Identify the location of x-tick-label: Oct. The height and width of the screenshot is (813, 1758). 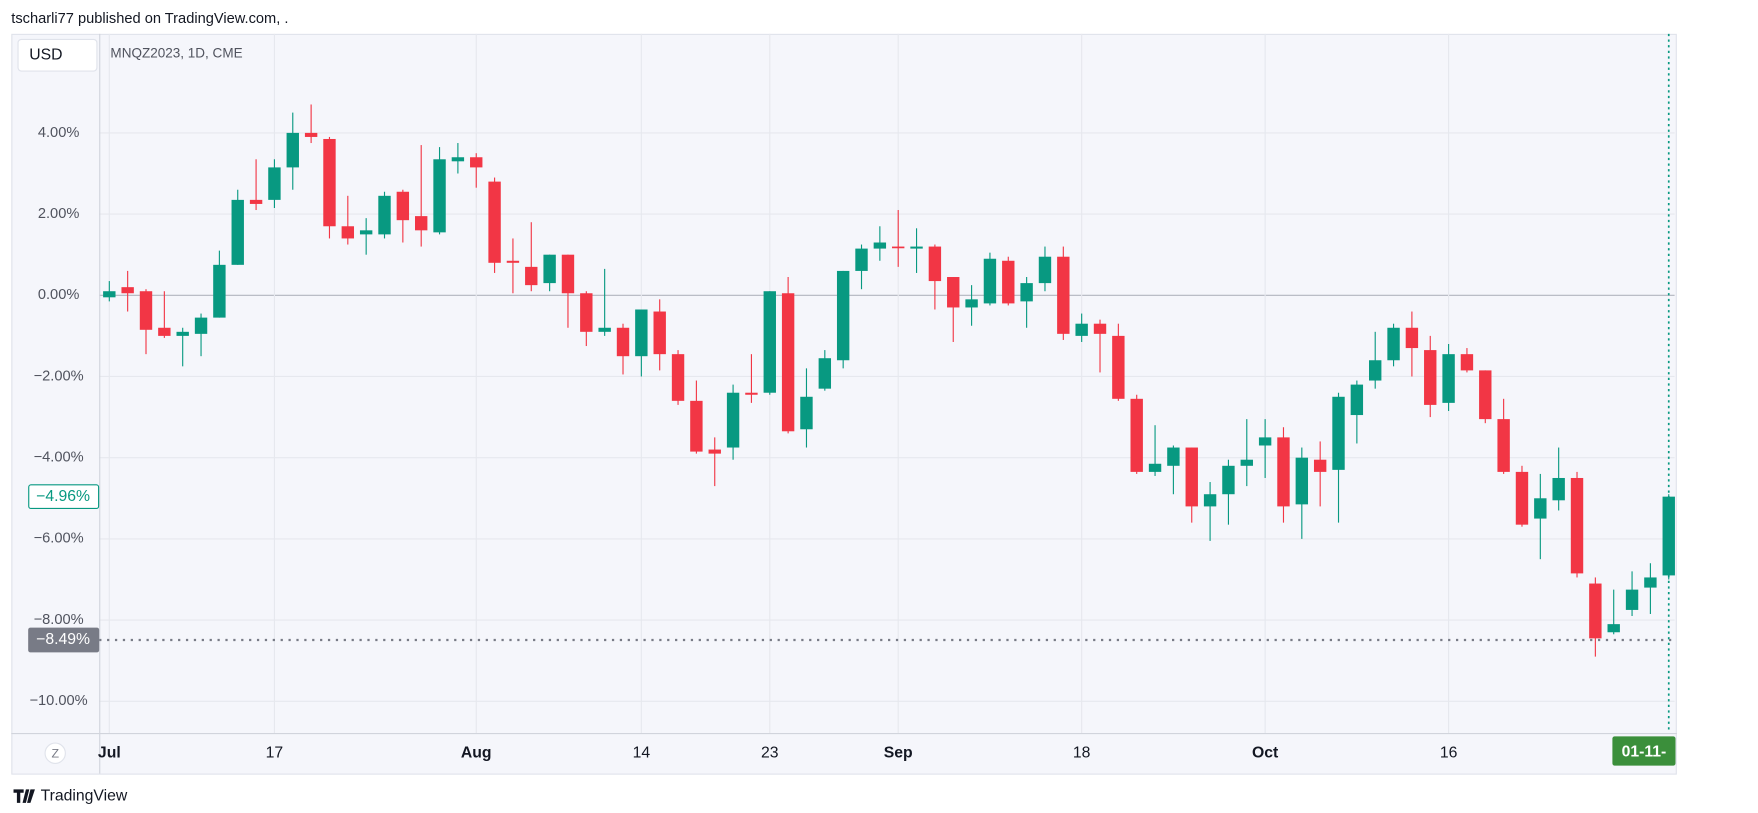
(1265, 752).